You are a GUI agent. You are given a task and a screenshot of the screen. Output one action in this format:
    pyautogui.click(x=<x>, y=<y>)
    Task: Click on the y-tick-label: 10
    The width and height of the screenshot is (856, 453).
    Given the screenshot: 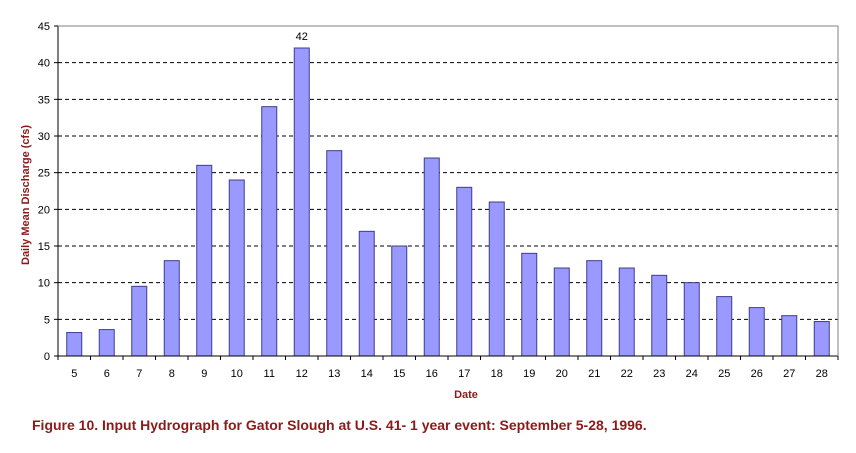 What is the action you would take?
    pyautogui.click(x=44, y=284)
    